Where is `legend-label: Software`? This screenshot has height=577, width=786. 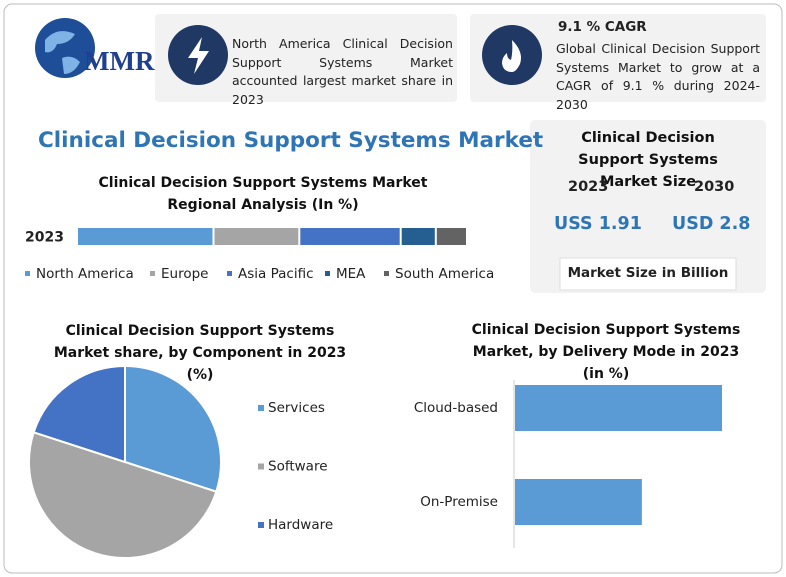 legend-label: Software is located at coordinates (298, 467).